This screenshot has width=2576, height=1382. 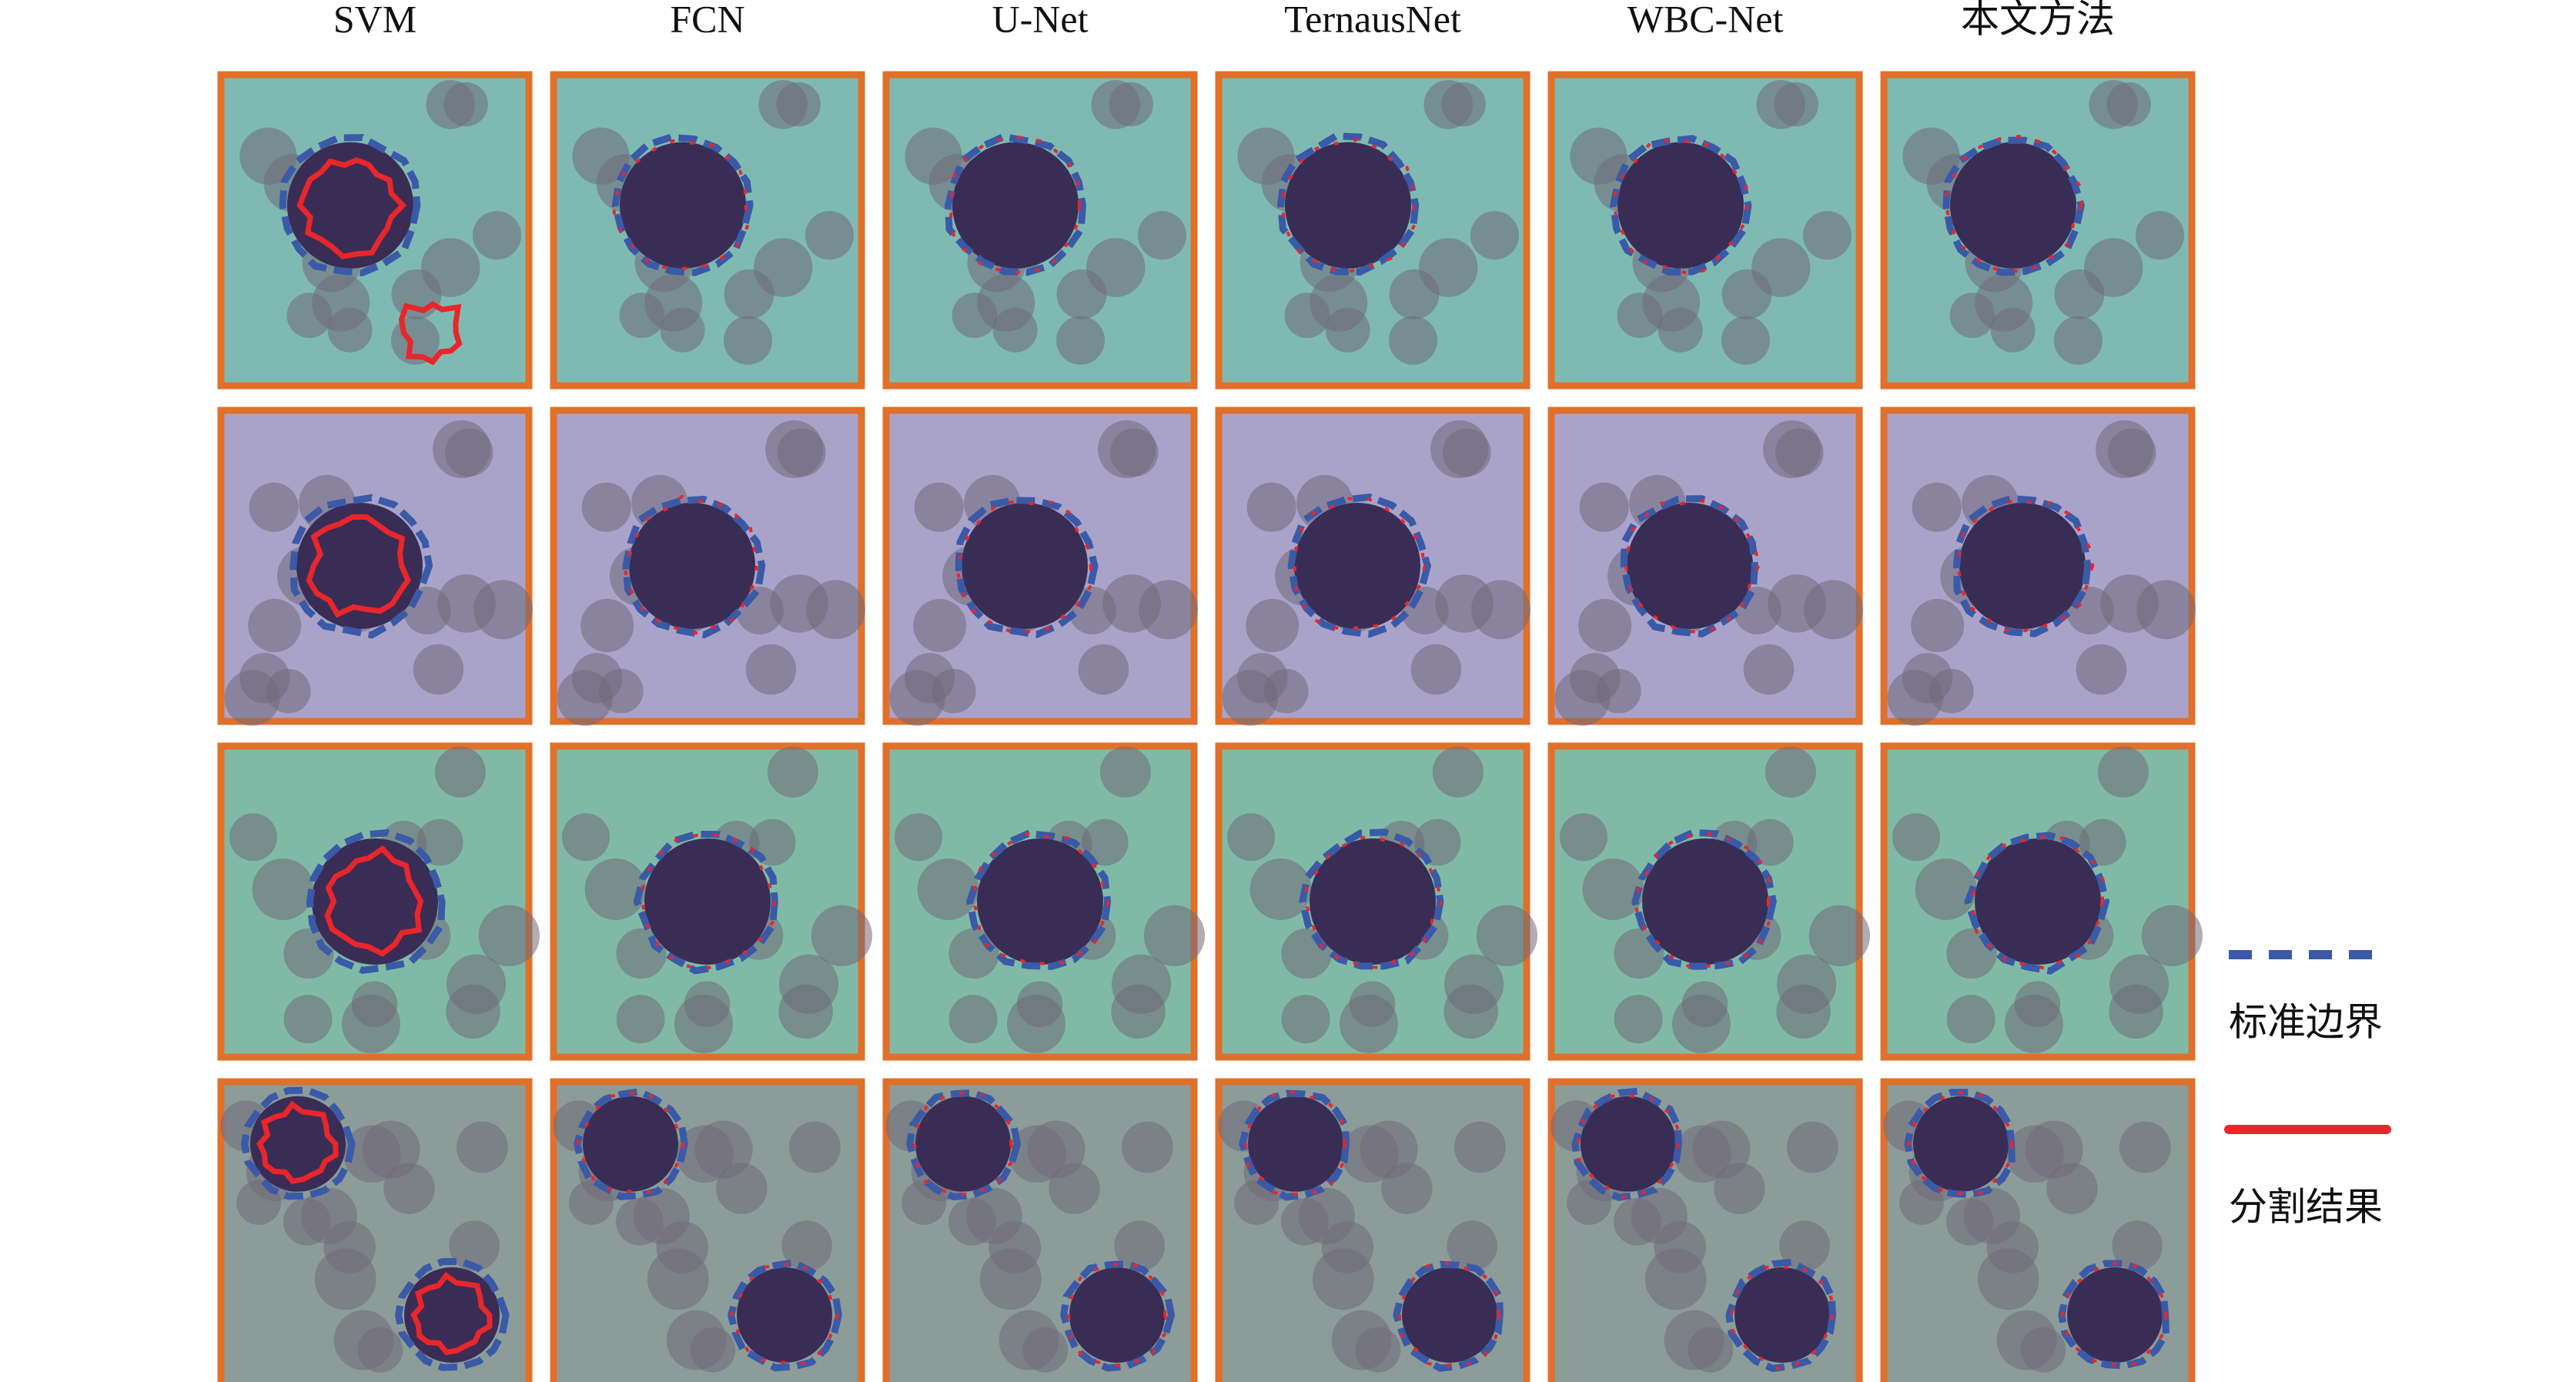 I want to click on legend-label: 分割结果, so click(x=2306, y=1206).